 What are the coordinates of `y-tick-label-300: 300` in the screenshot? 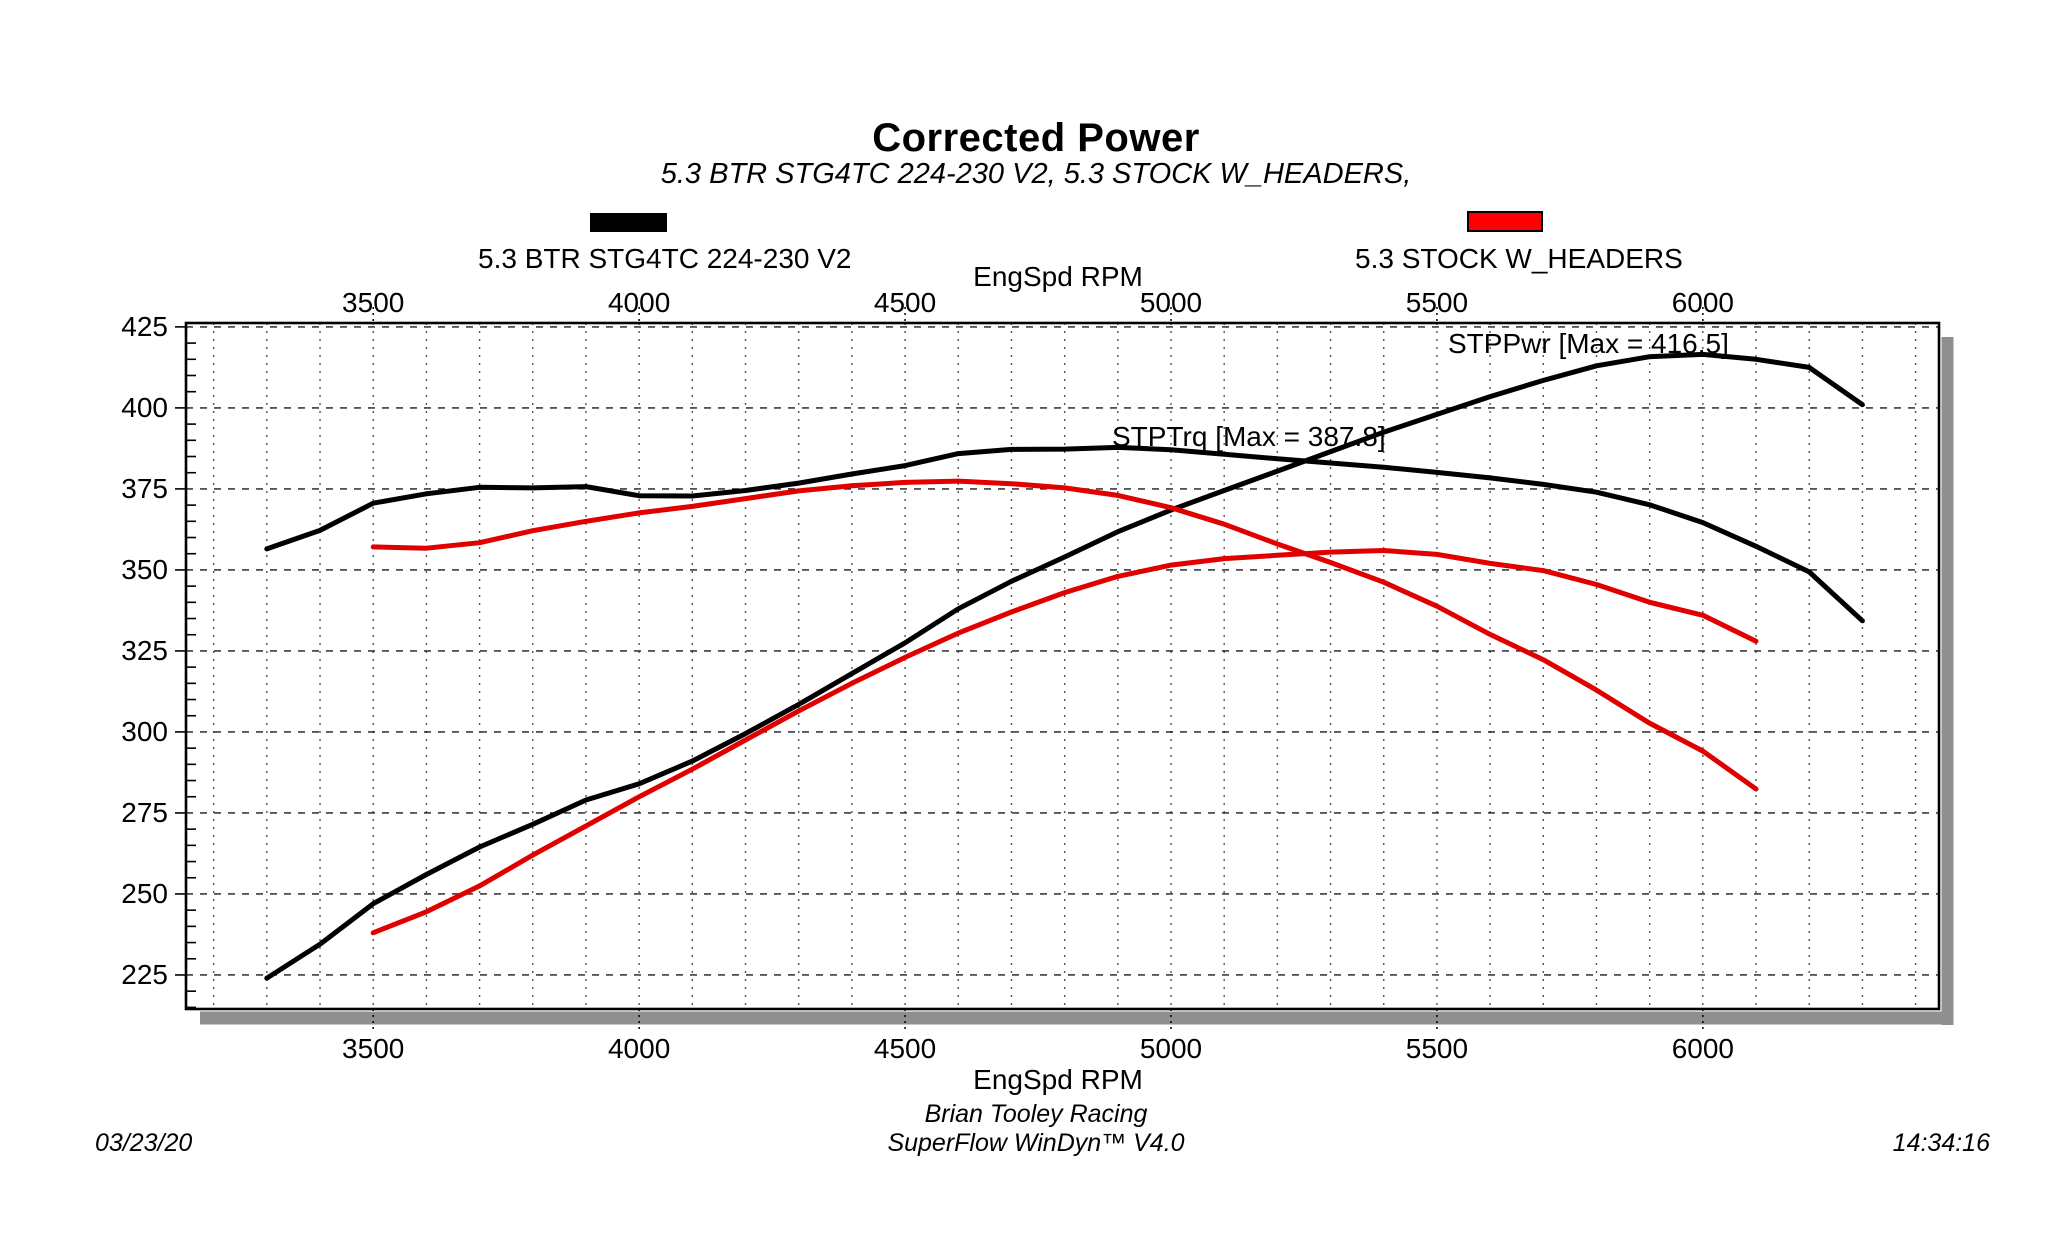 It's located at (144, 731).